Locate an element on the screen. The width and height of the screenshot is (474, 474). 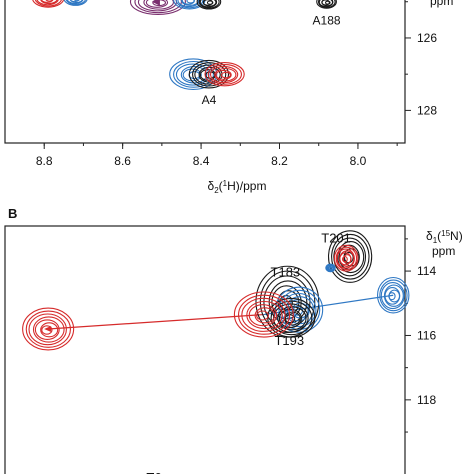
y-tick-label: 116 is located at coordinates (426, 335).